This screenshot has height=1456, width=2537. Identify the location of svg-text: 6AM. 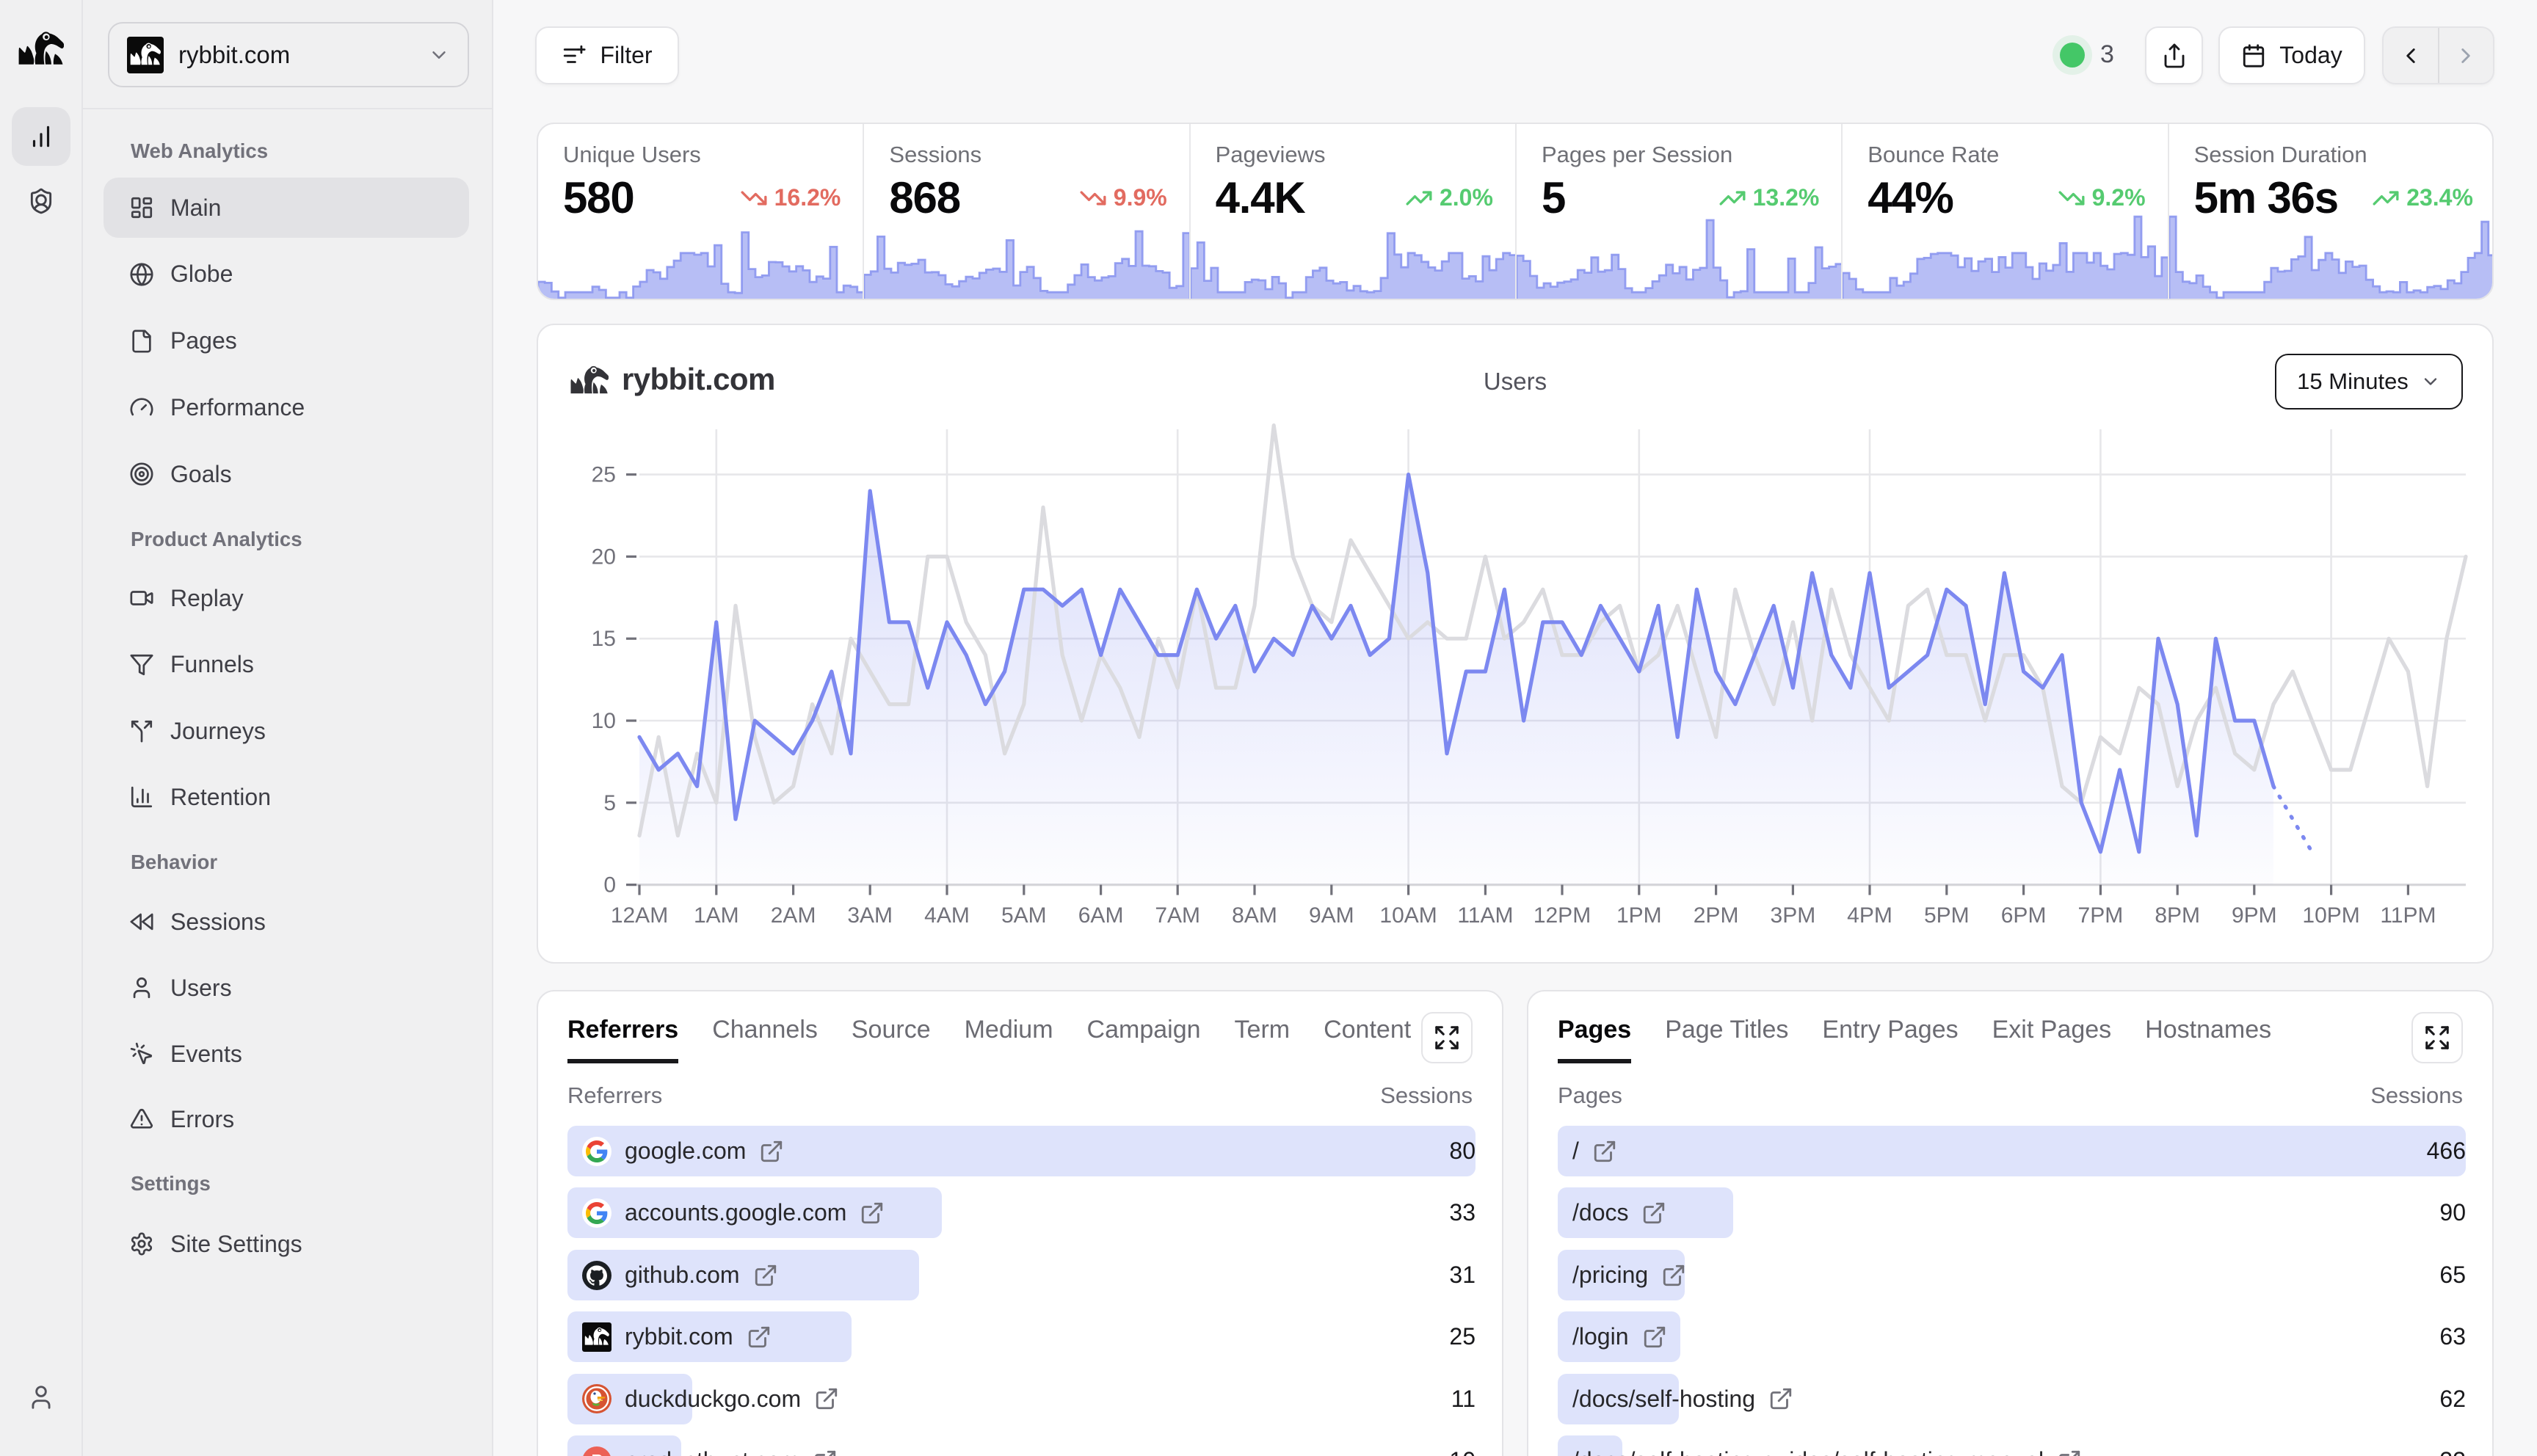
(1101, 916).